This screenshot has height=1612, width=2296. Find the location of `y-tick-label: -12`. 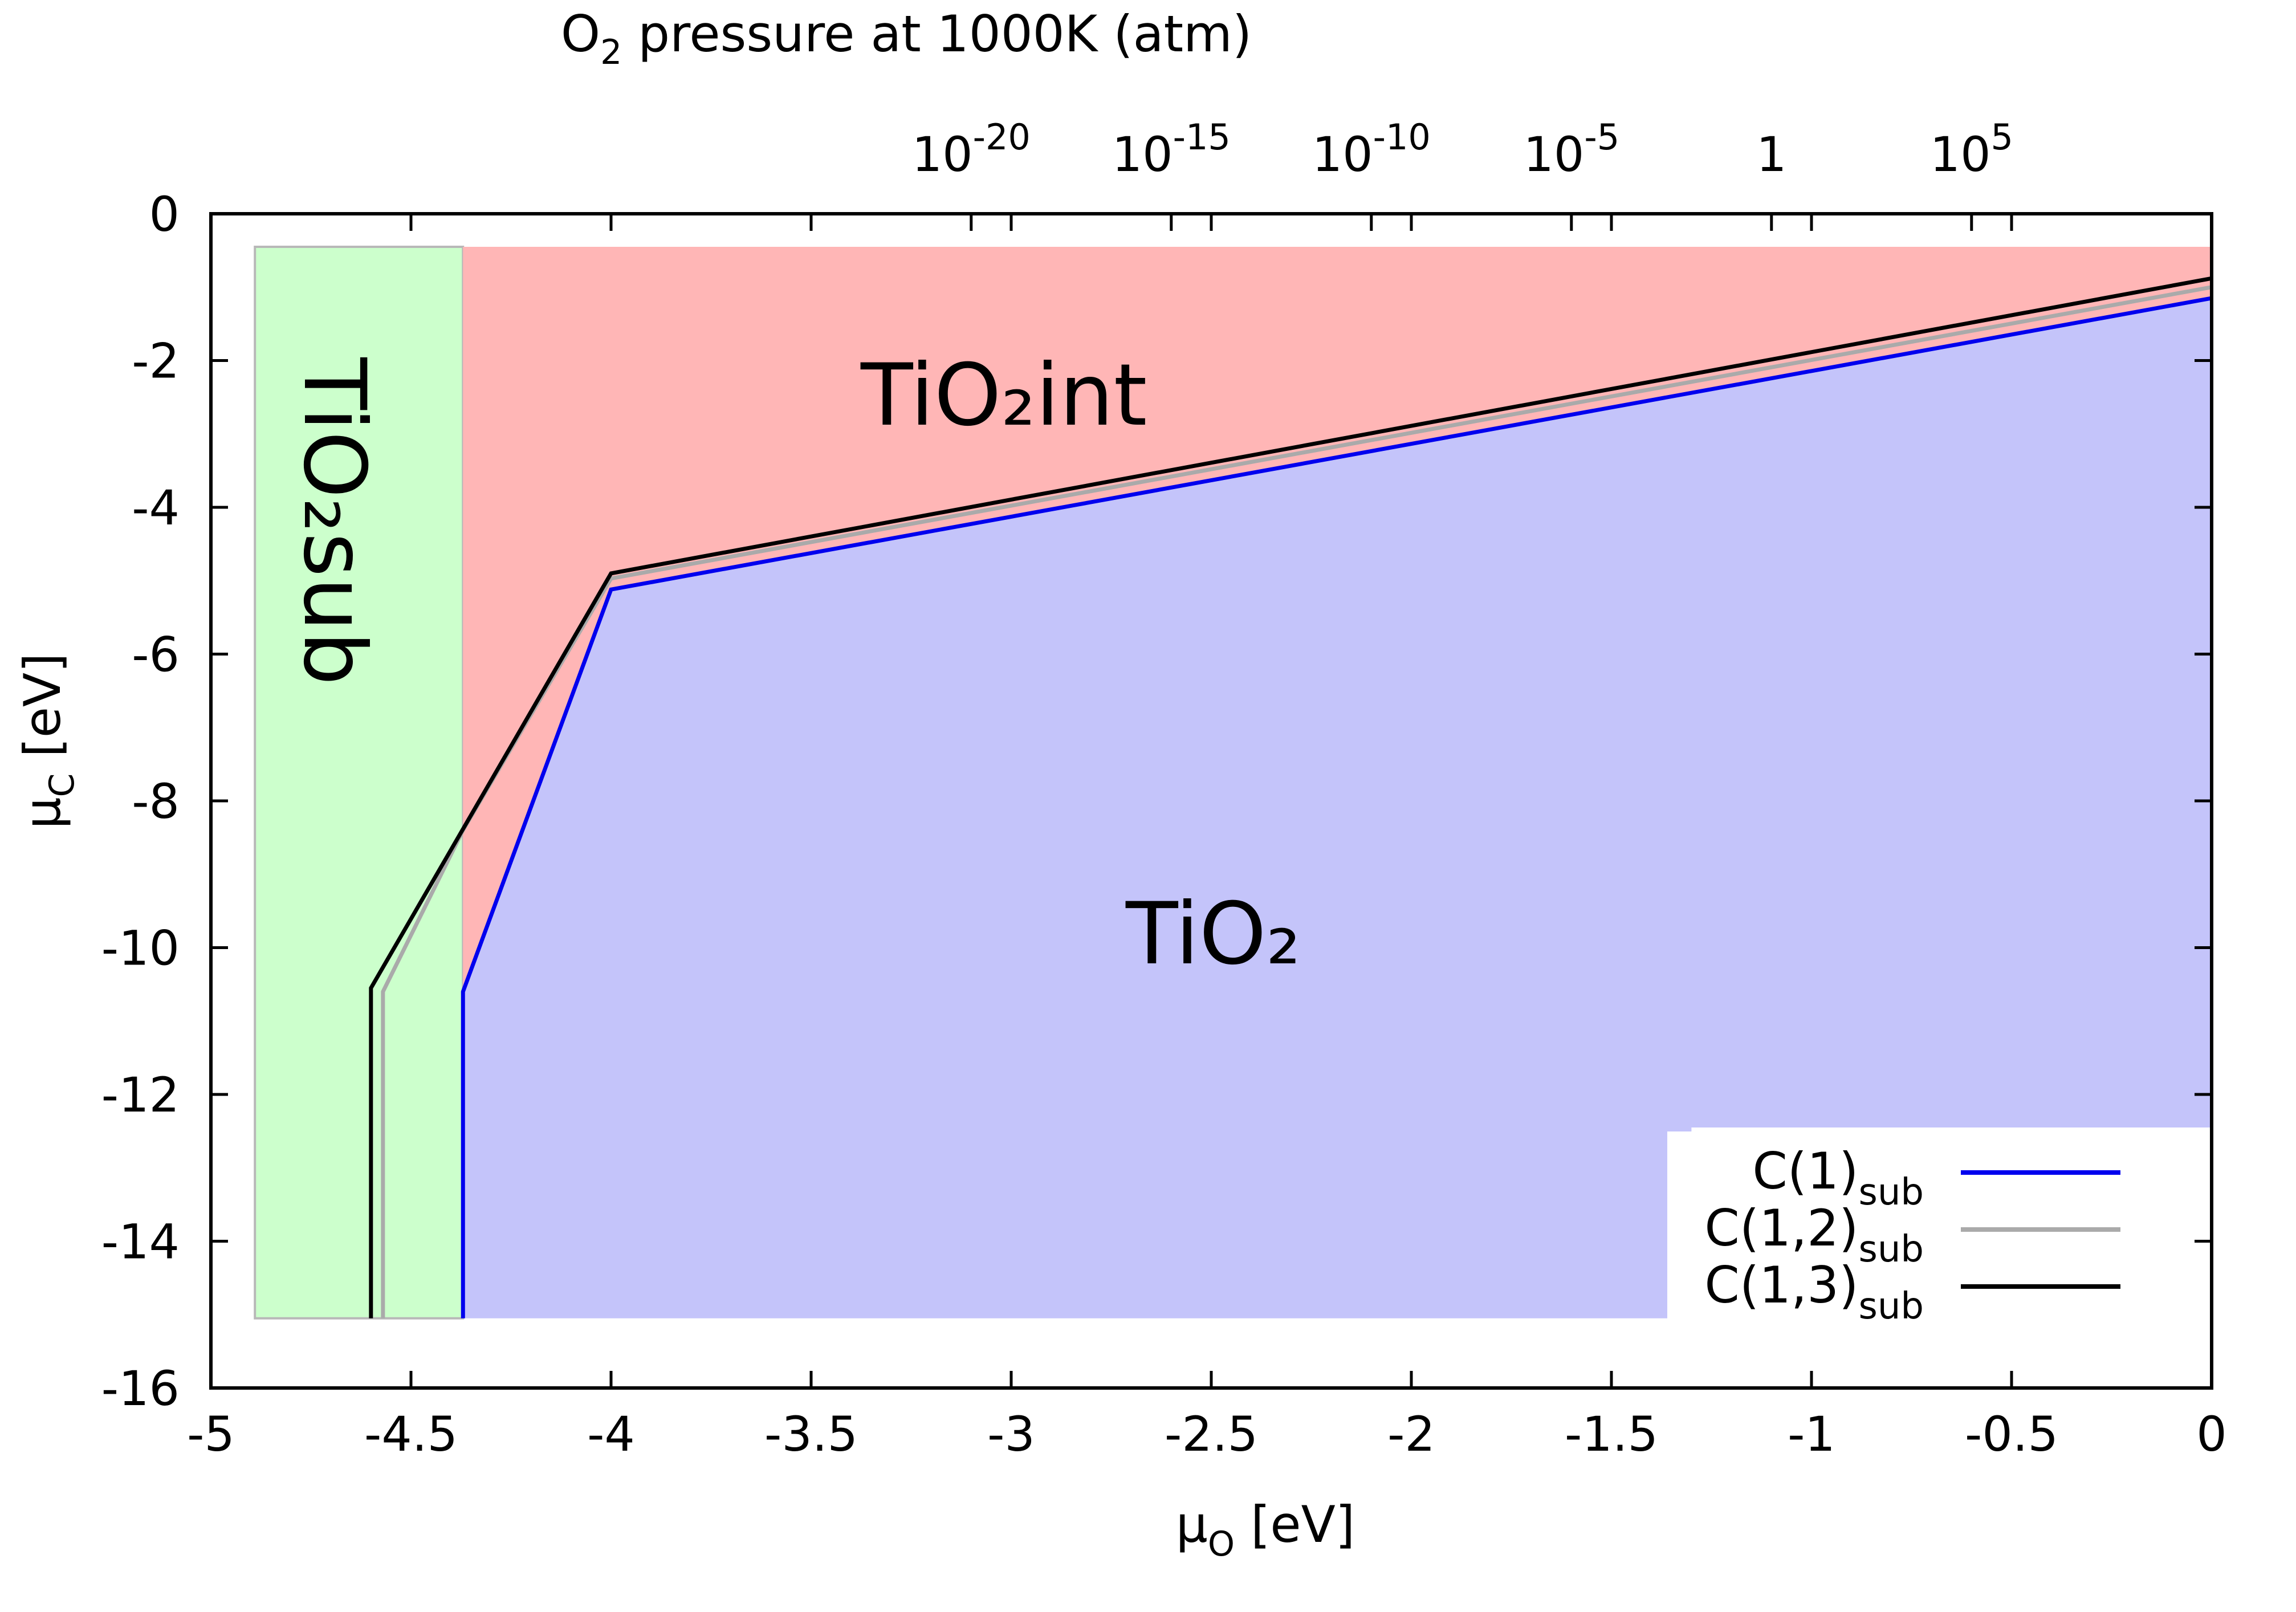

y-tick-label: -12 is located at coordinates (140, 1095).